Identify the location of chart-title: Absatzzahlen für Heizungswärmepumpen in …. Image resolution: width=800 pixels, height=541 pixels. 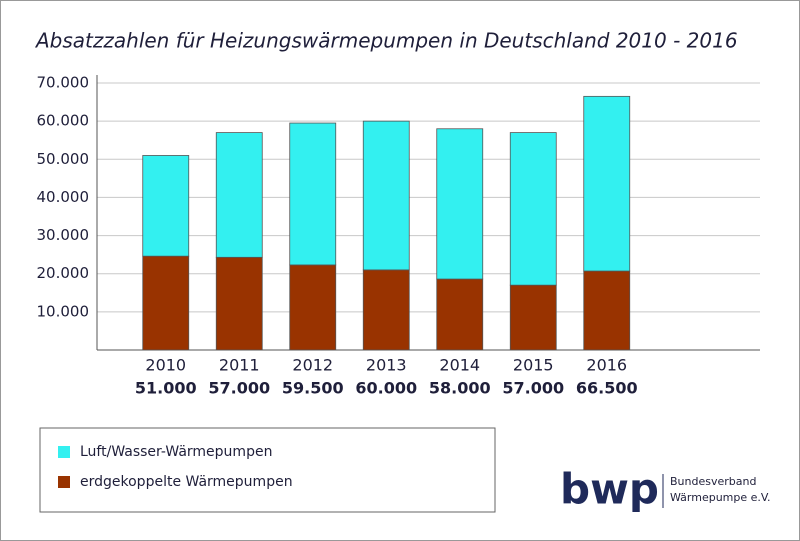
(386, 41).